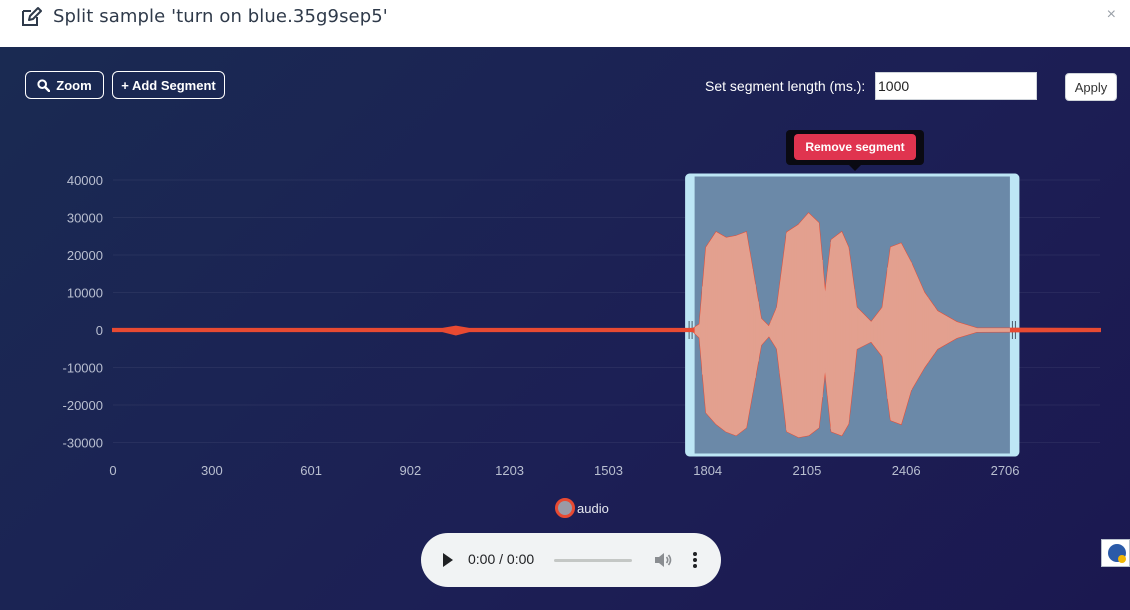 The height and width of the screenshot is (610, 1130). I want to click on progress-slider, so click(593, 560).